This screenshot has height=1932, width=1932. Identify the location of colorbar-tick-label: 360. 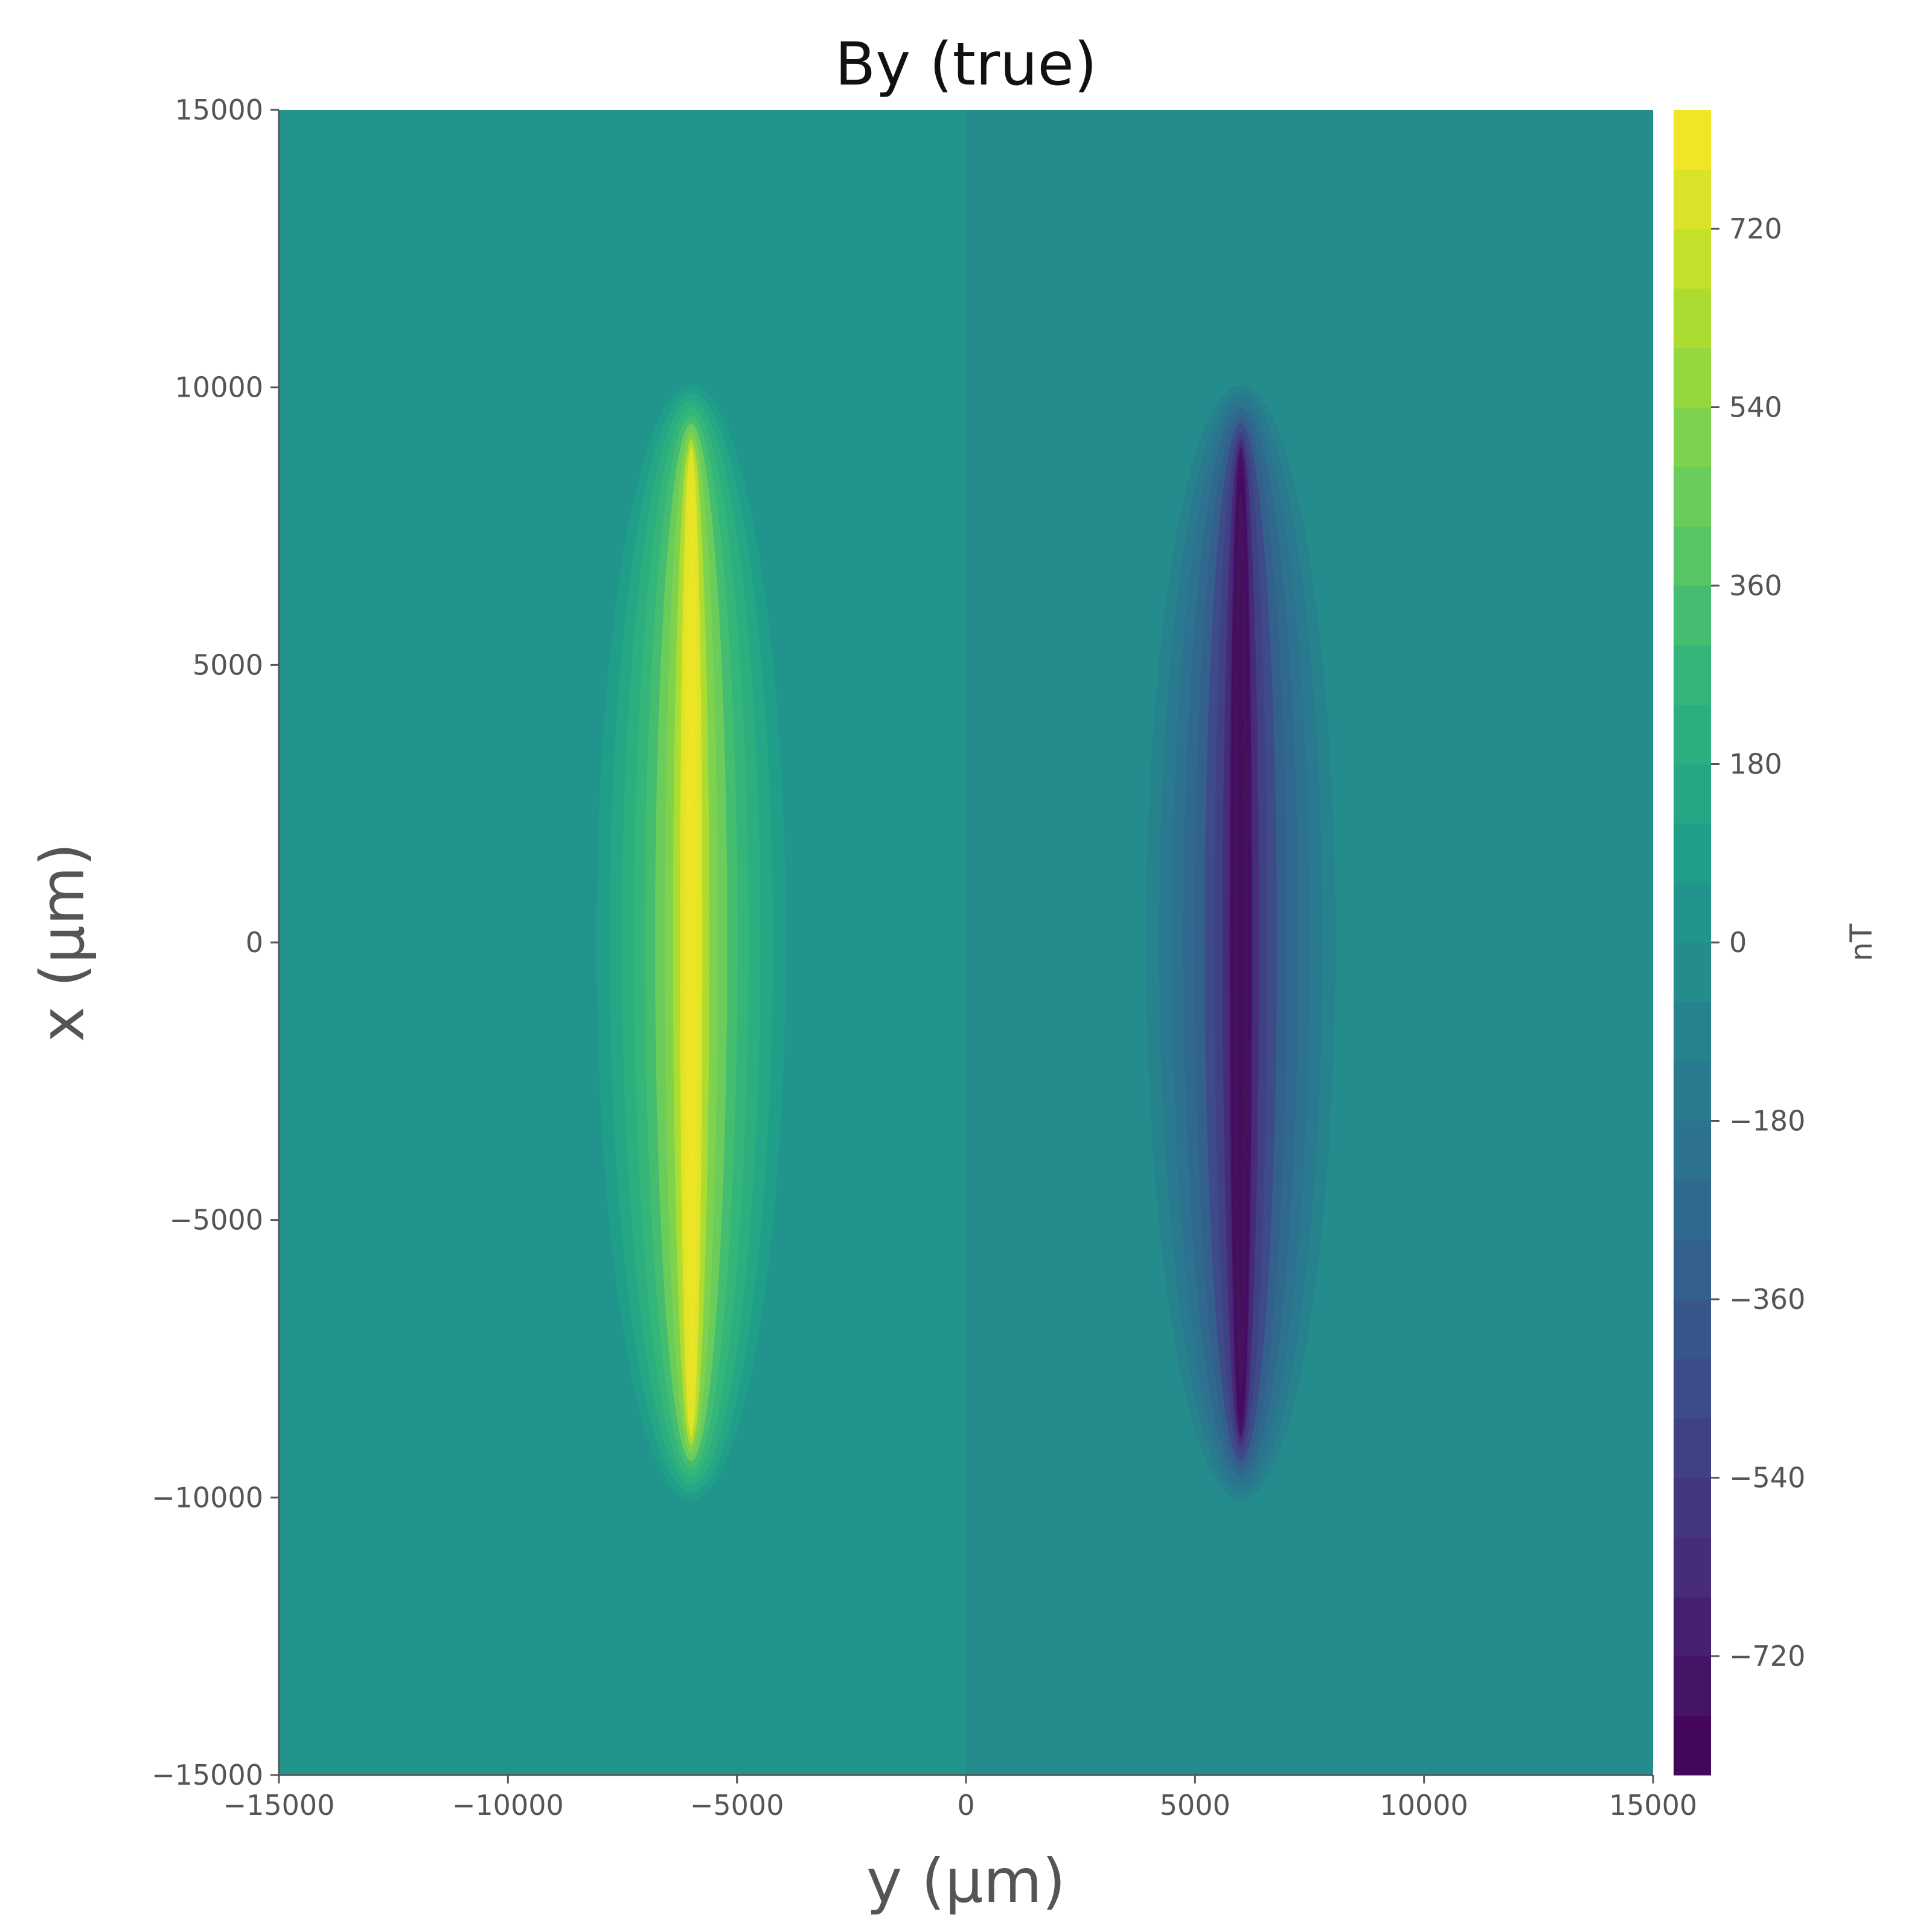
(1755, 585).